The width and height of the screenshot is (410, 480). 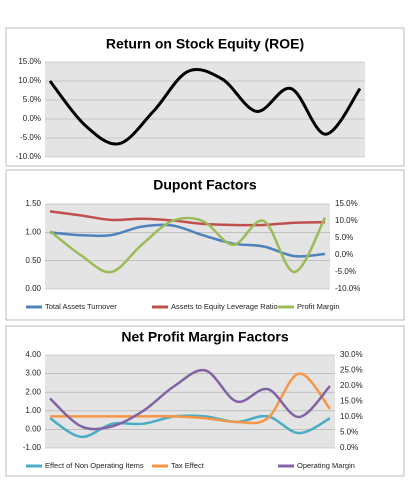 I want to click on y-tick-label: -1.00, so click(x=32, y=447).